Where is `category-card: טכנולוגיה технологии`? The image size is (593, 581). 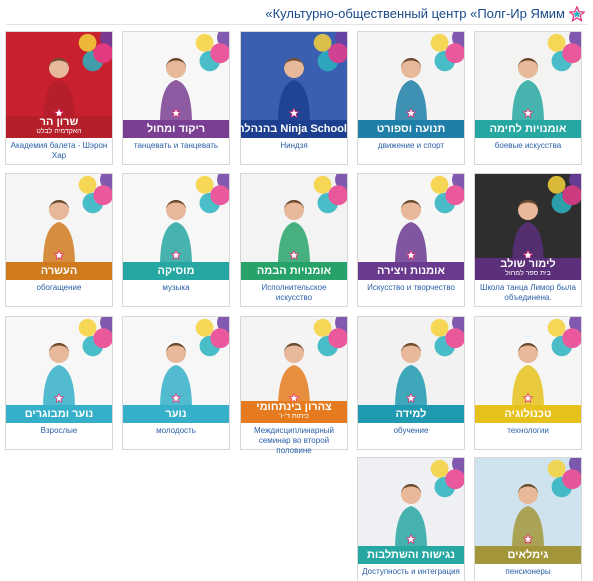
category-card: טכנולוגיה технологии is located at coordinates (528, 383).